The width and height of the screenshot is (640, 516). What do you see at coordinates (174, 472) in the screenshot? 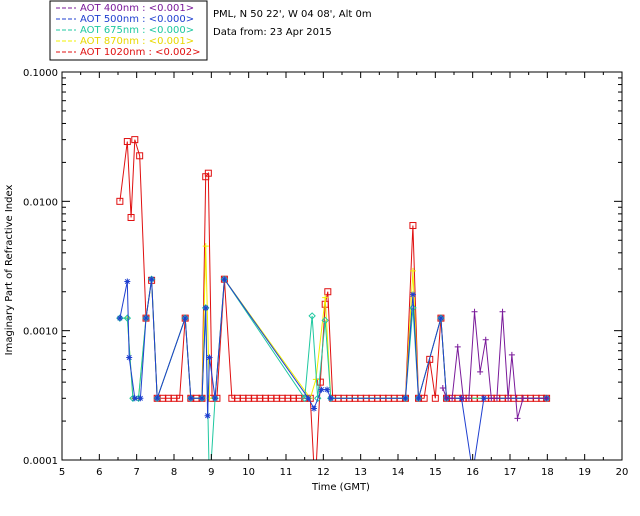
I see `x-tick-label: 8` at bounding box center [174, 472].